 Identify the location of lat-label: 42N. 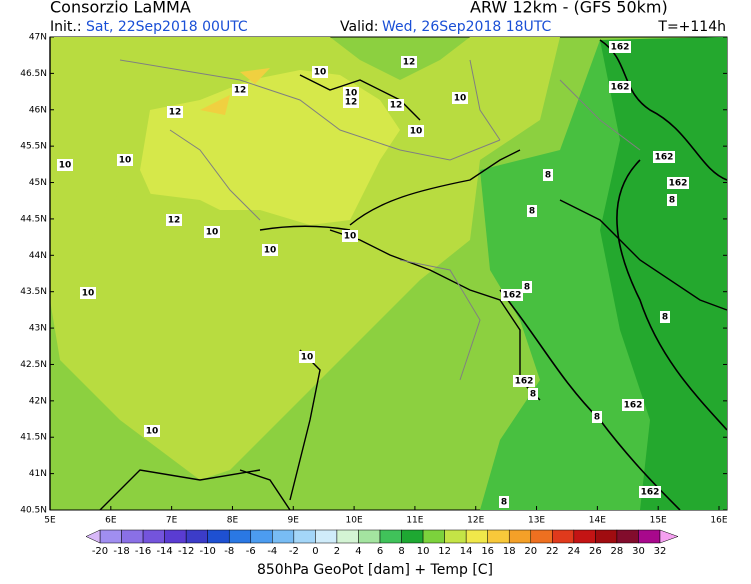
(38, 401).